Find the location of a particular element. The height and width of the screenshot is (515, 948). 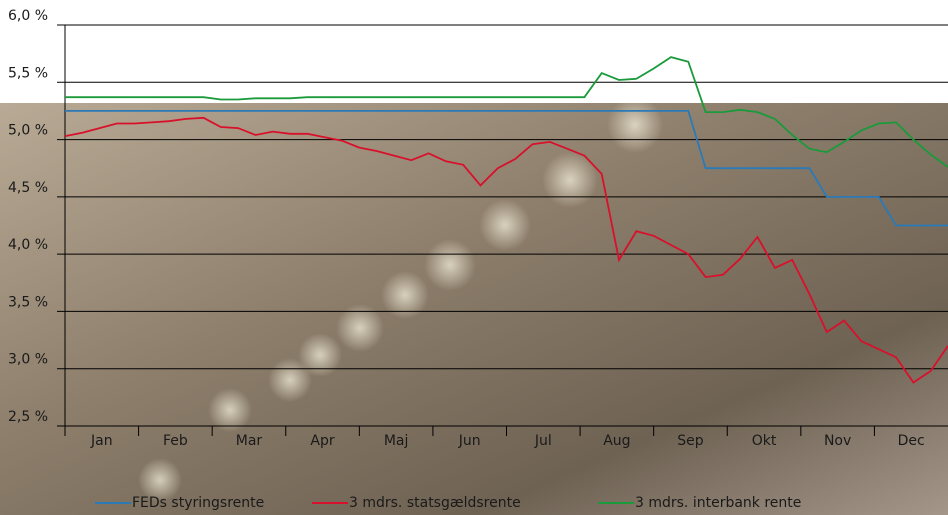

x-tick-label: Mar is located at coordinates (249, 441).